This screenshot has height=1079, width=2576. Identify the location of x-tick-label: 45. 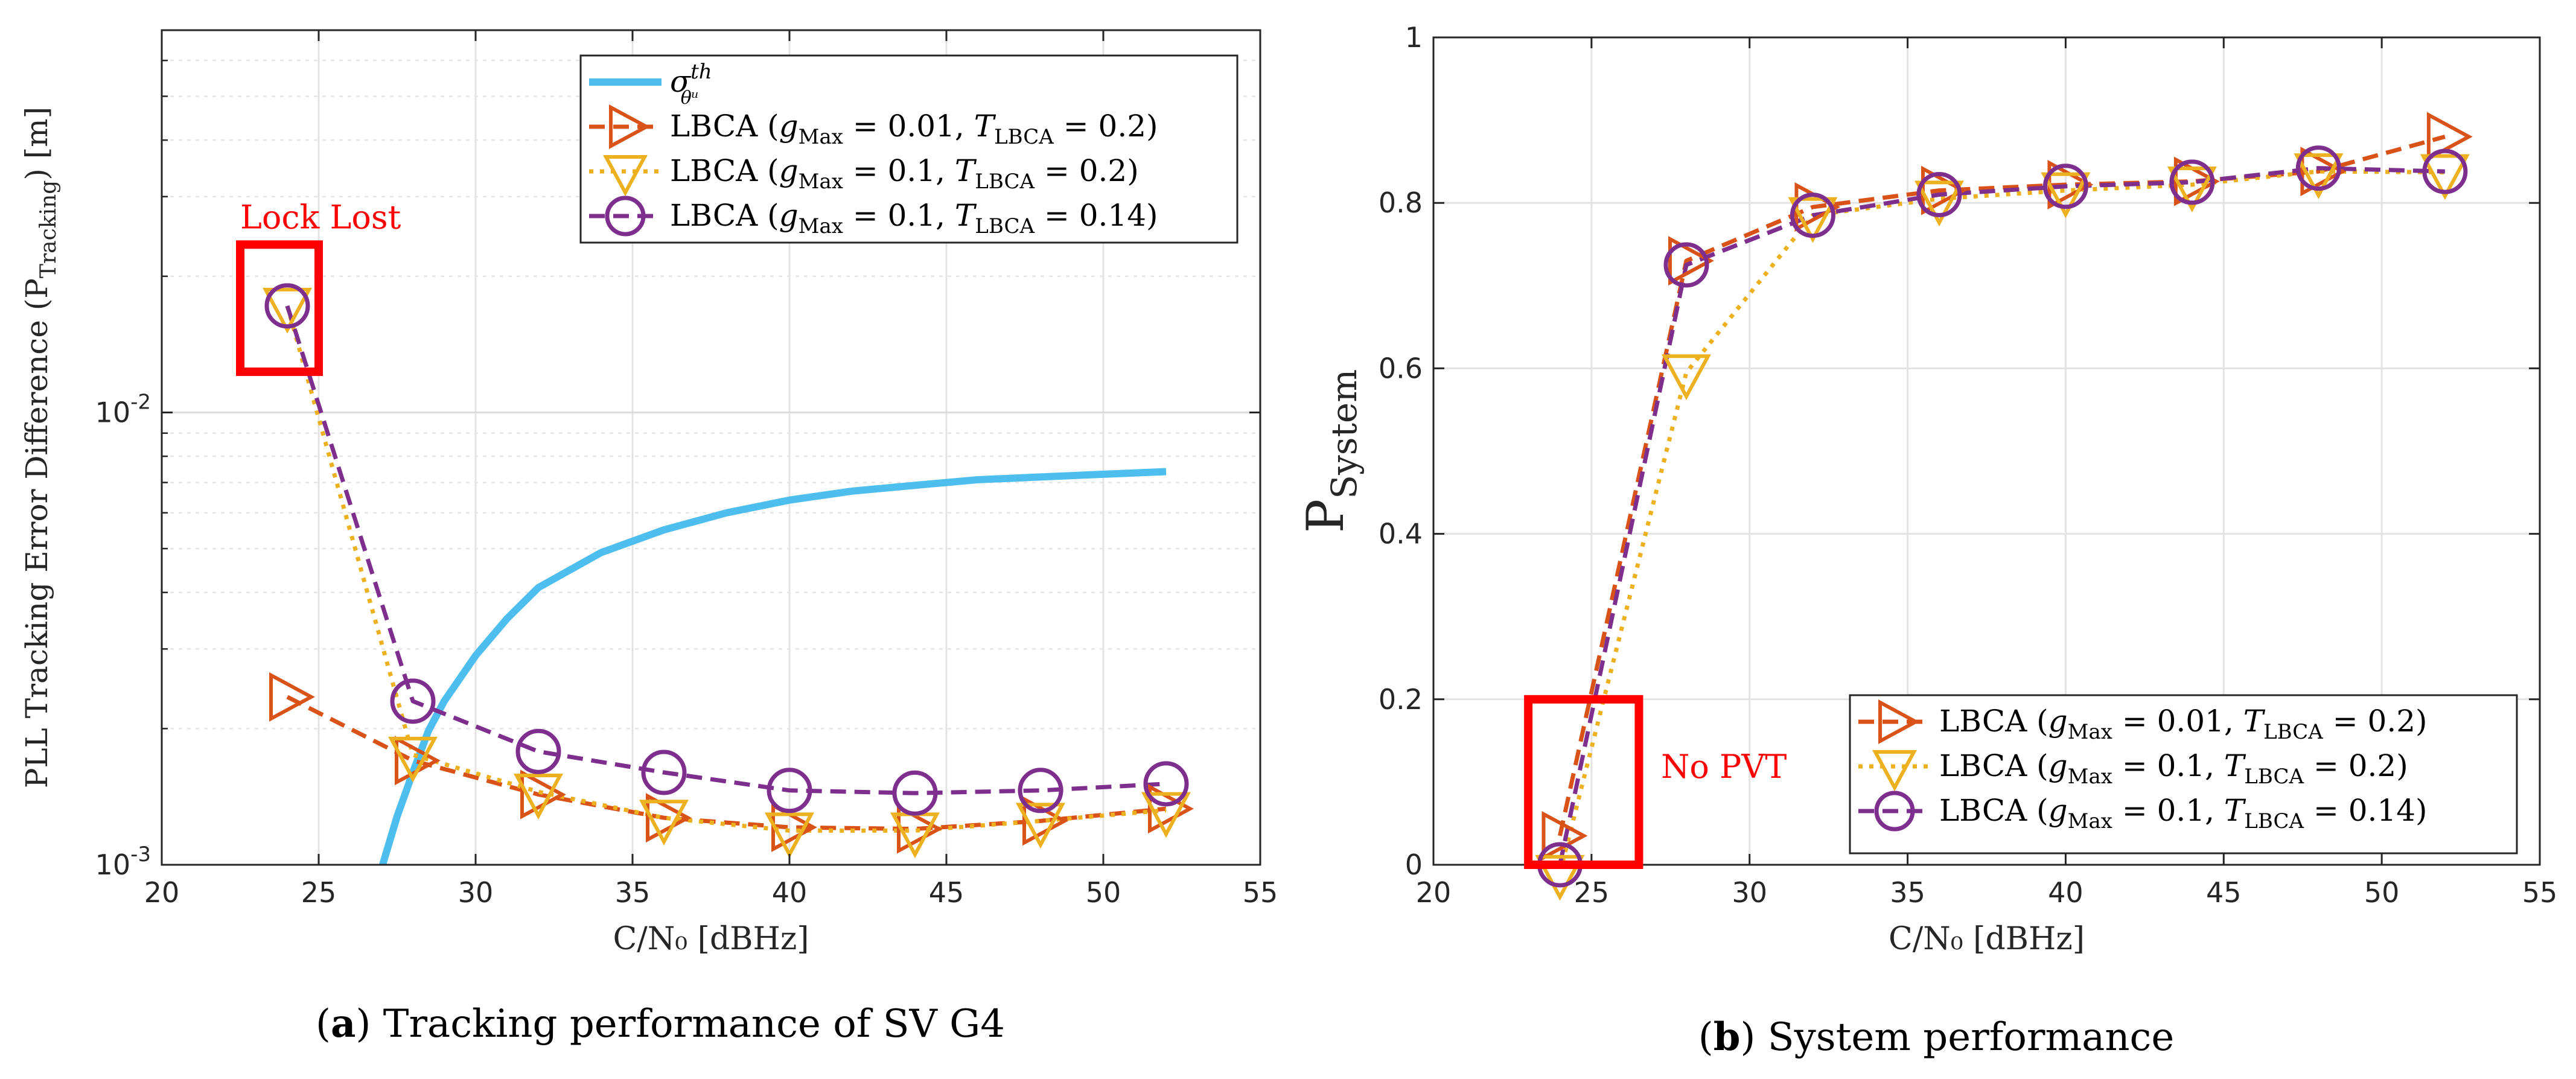
(946, 892).